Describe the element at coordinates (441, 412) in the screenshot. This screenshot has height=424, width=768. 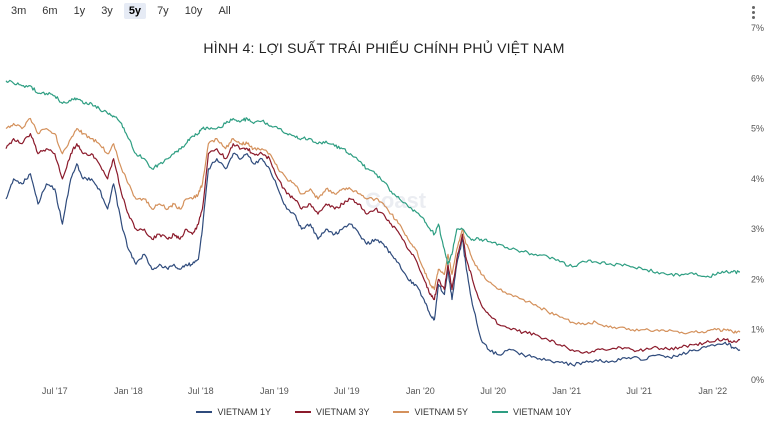
I see `legend-label: VIETNAM 5Y` at that location.